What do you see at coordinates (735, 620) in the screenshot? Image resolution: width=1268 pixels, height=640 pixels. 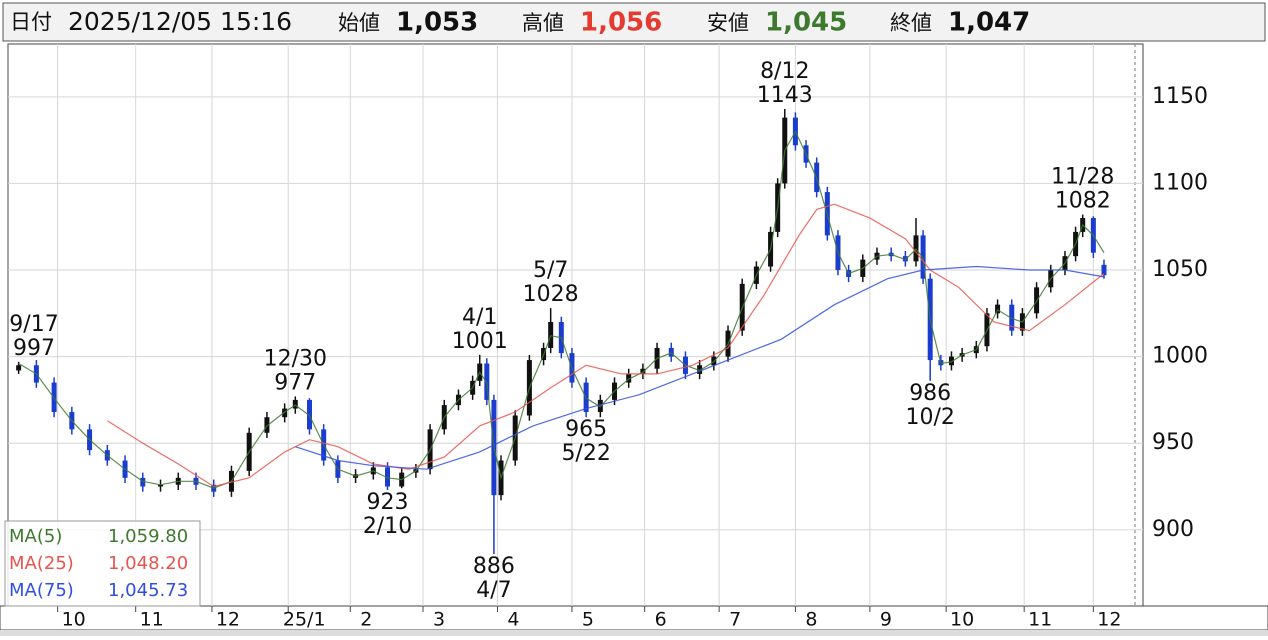 I see `x-tick-label: 7` at bounding box center [735, 620].